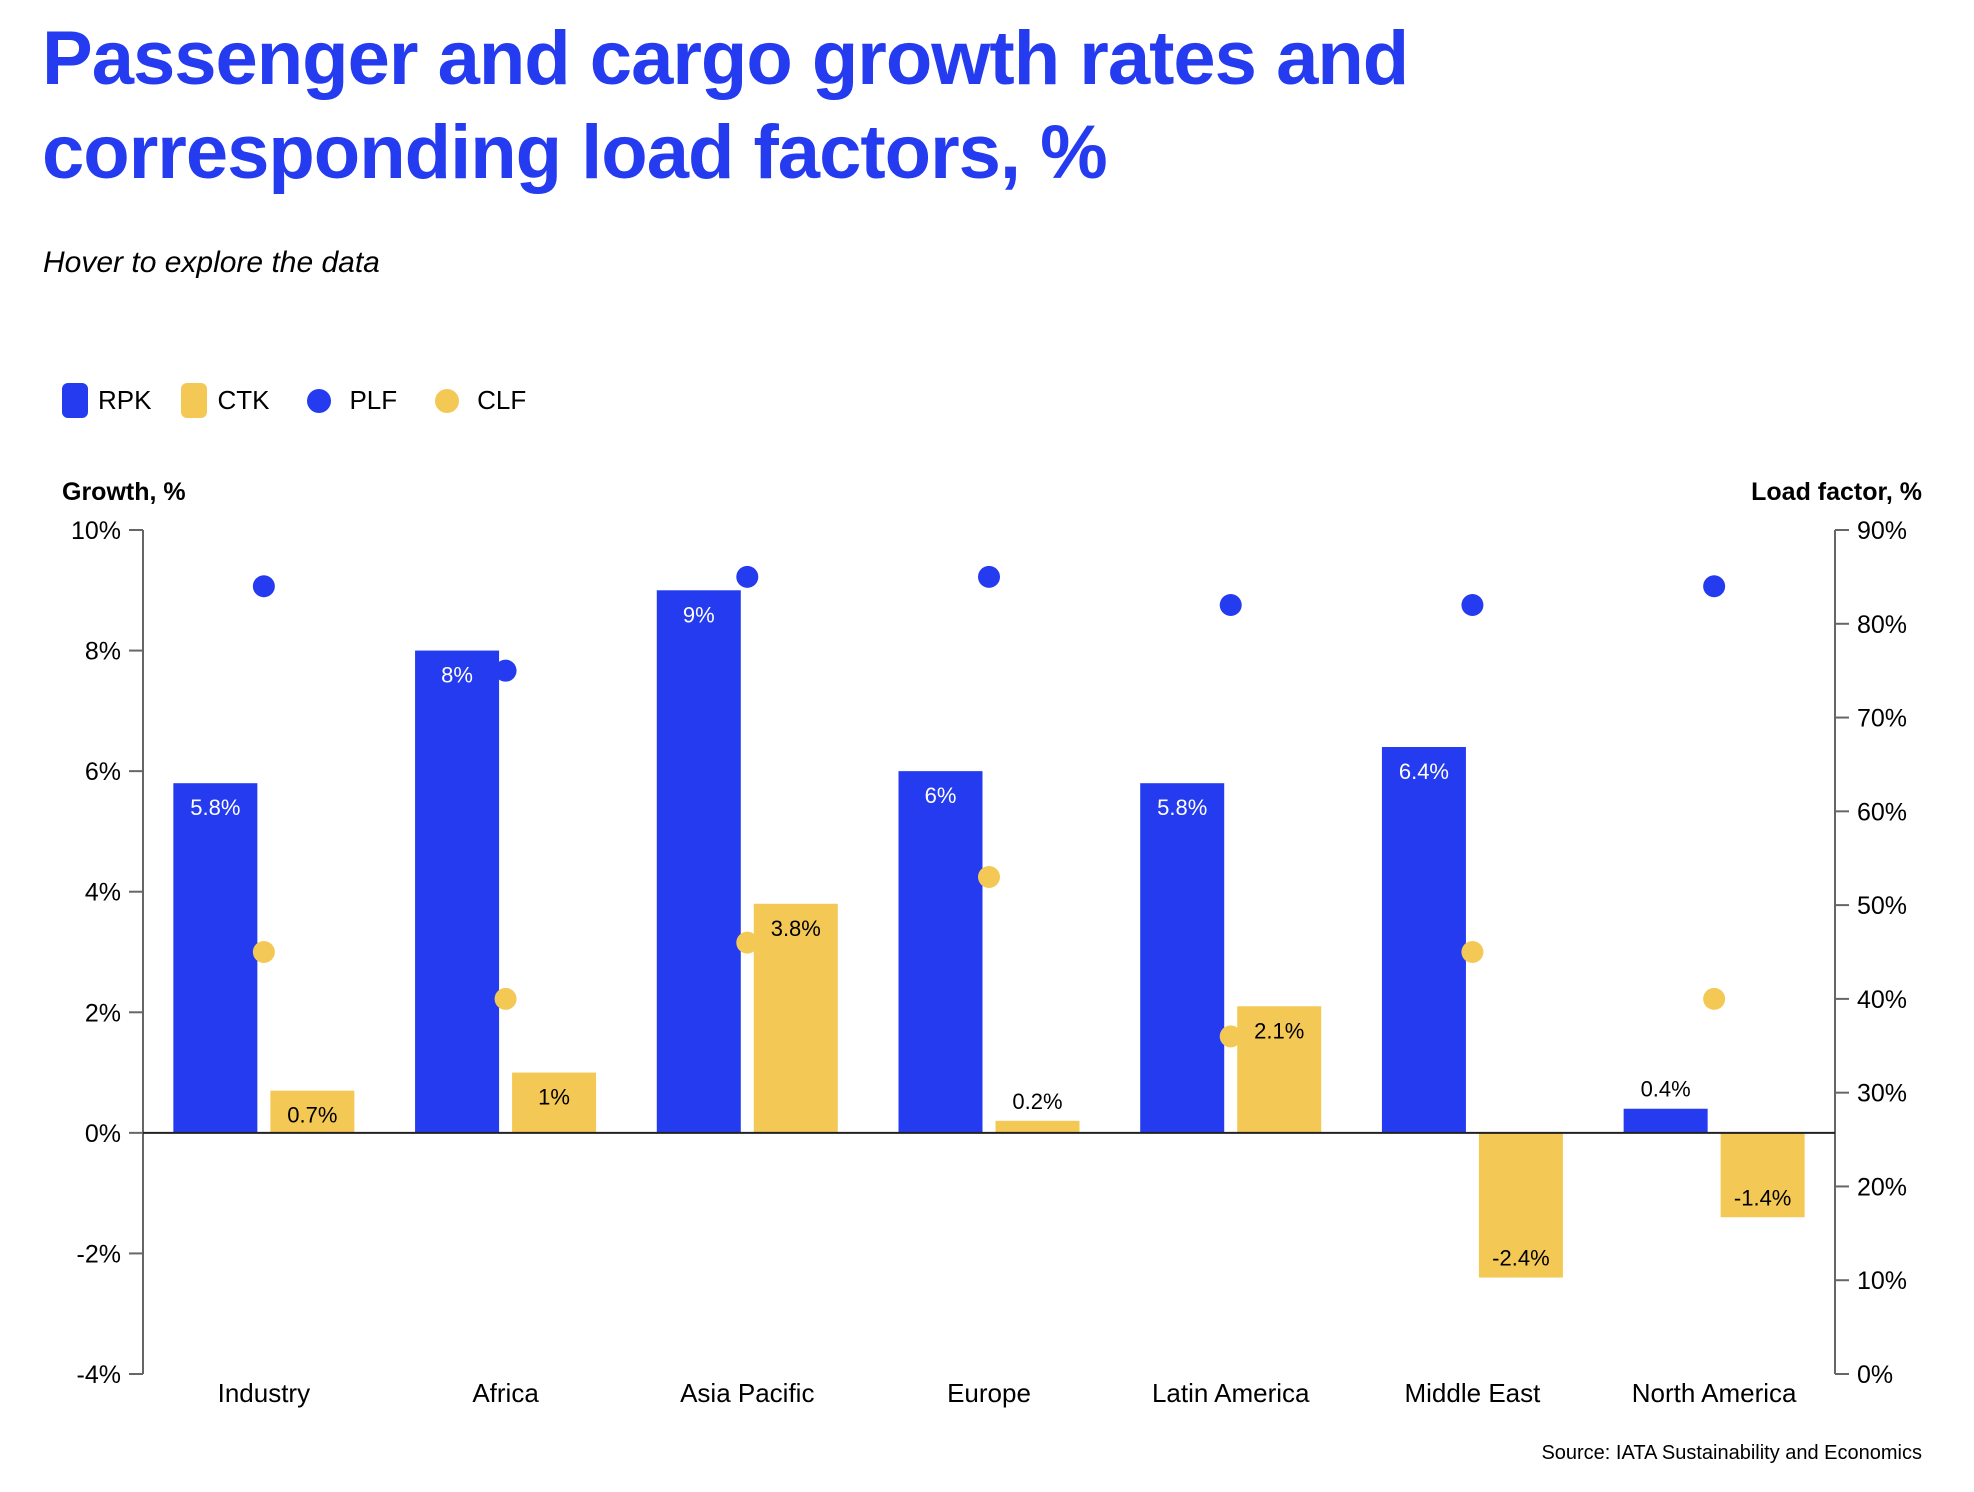  What do you see at coordinates (1836, 492) in the screenshot?
I see `y-axis-right-title: Load factor, %` at bounding box center [1836, 492].